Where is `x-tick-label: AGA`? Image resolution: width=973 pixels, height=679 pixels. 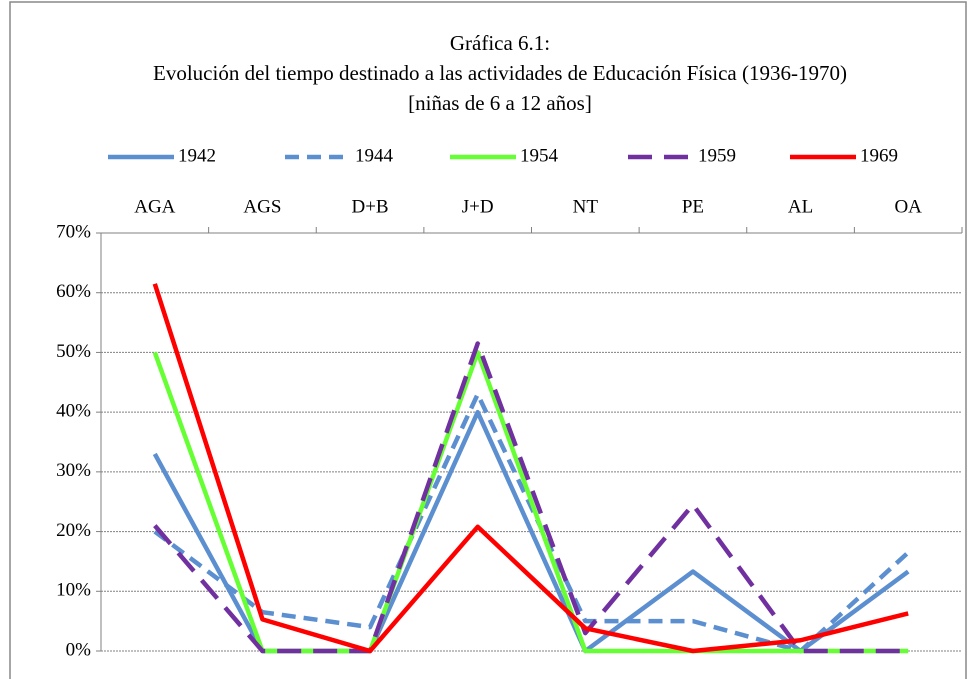
x-tick-label: AGA is located at coordinates (154, 206).